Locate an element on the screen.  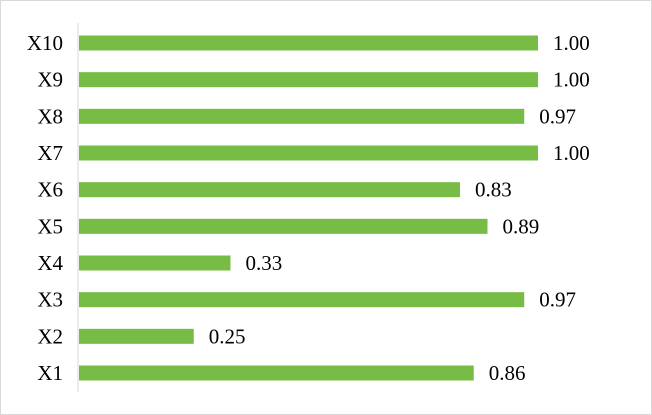
tick-label-x2: X2 is located at coordinates (50, 336).